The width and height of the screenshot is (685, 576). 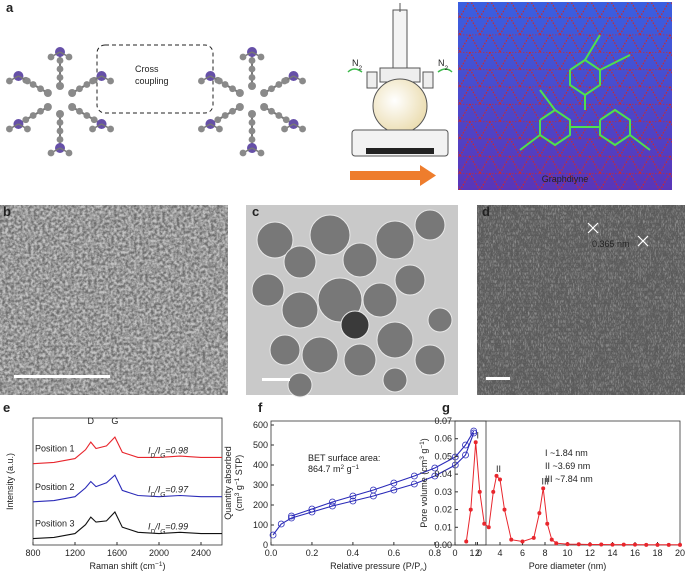 What do you see at coordinates (446, 407) in the screenshot?
I see `panel-label: g` at bounding box center [446, 407].